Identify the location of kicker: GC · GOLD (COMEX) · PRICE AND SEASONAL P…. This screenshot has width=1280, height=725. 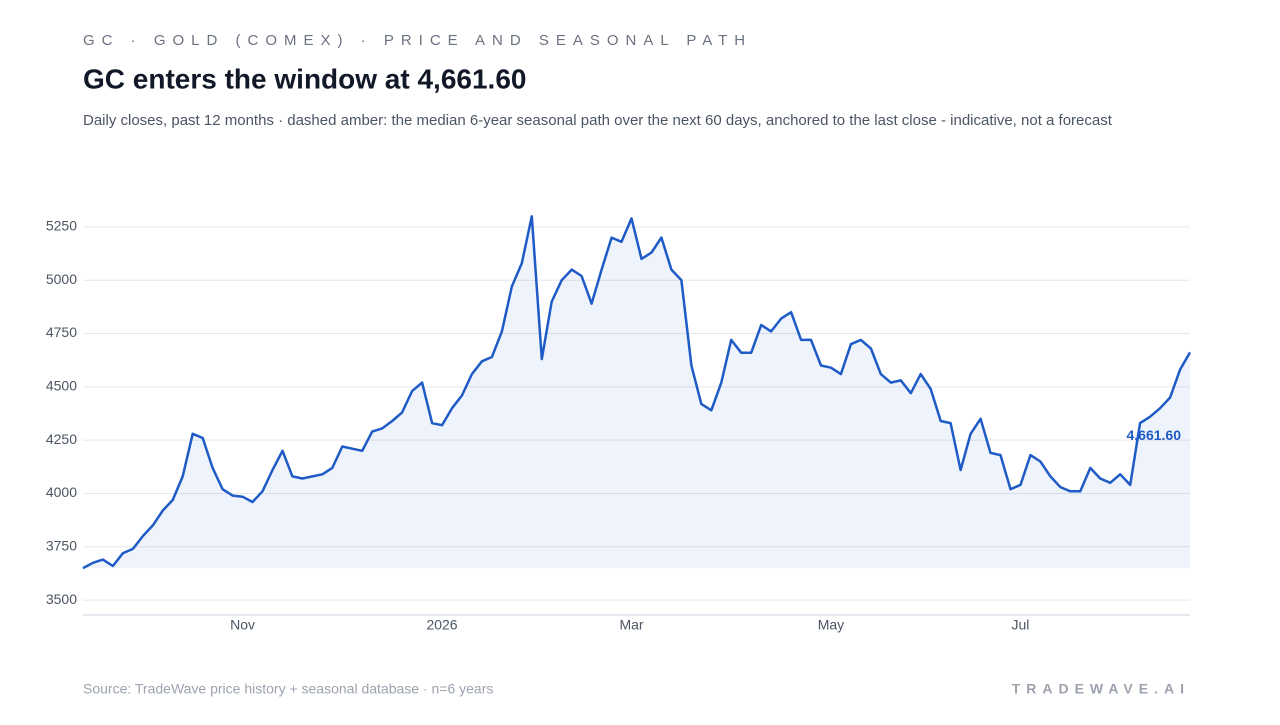
(417, 40).